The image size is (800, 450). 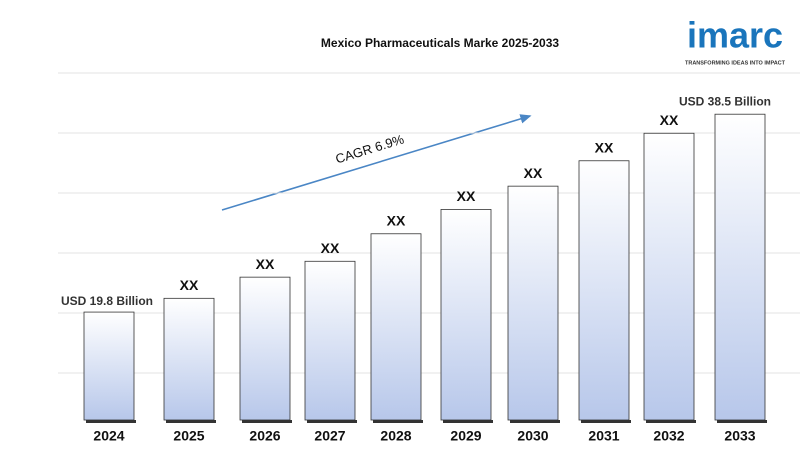 I want to click on x-tick-label: 2024, so click(x=108, y=436).